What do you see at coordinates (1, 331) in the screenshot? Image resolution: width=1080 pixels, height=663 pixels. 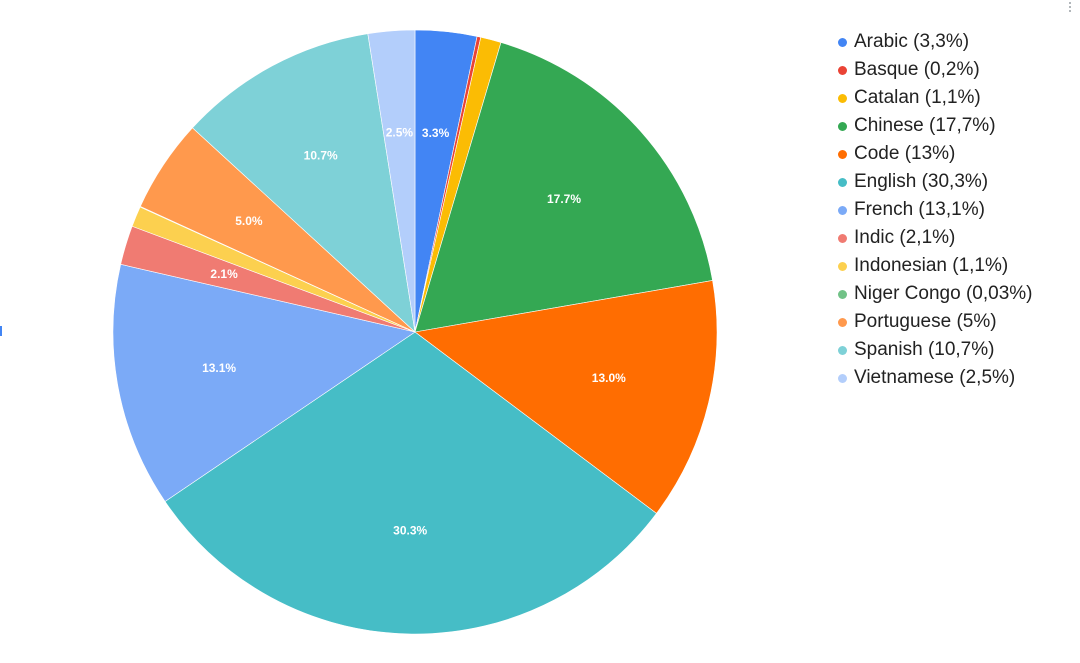 I see `edge-marker` at bounding box center [1, 331].